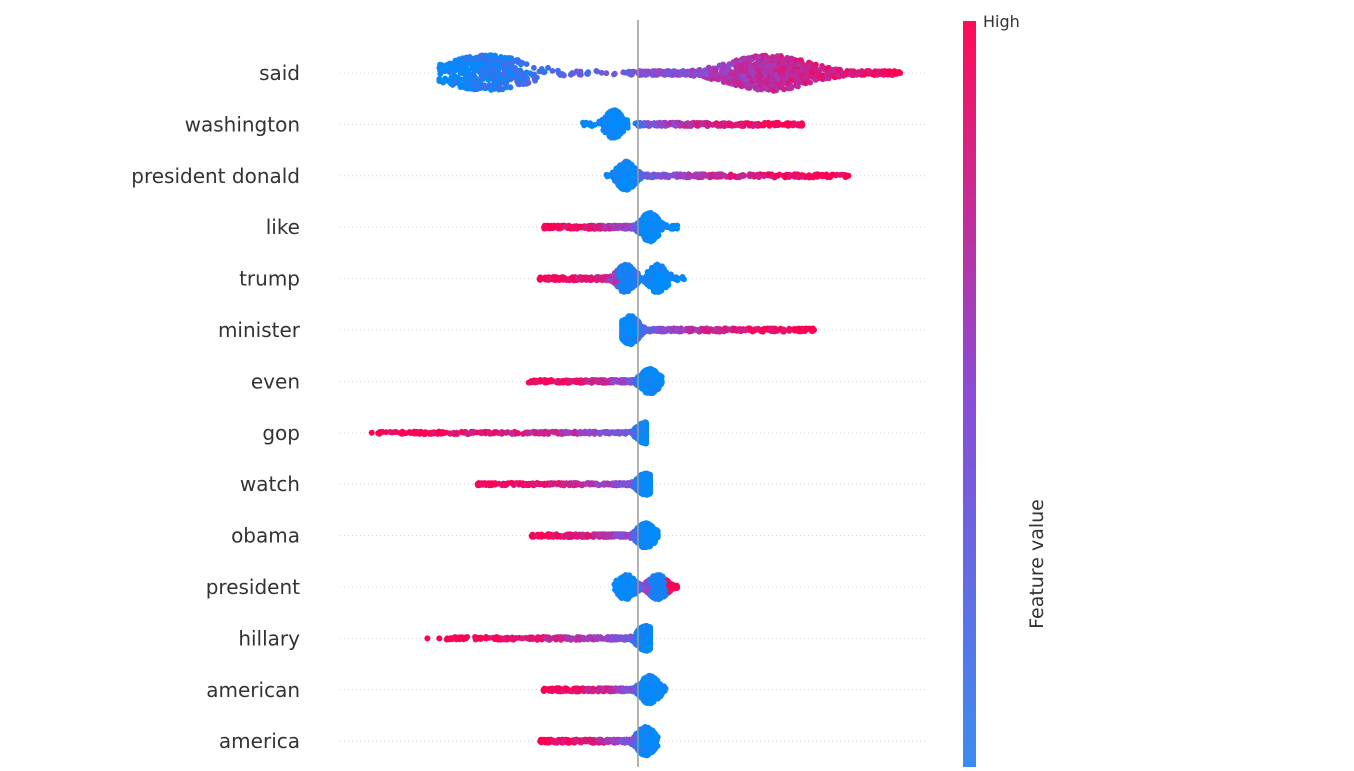  I want to click on outlier-point-trump, so click(543, 279).